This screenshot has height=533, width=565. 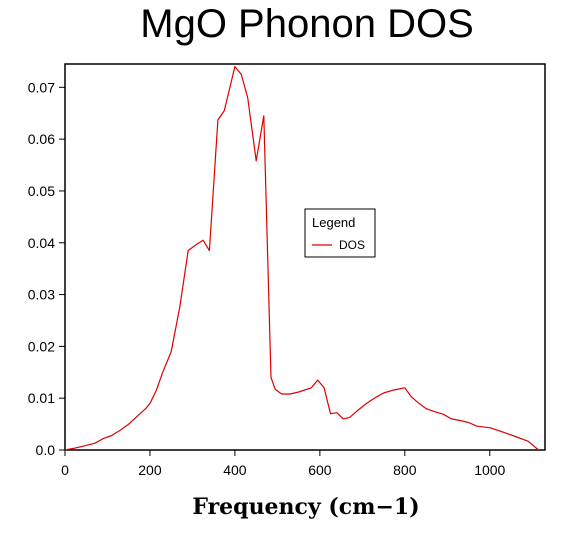 What do you see at coordinates (333, 222) in the screenshot?
I see `legend-title: Legend` at bounding box center [333, 222].